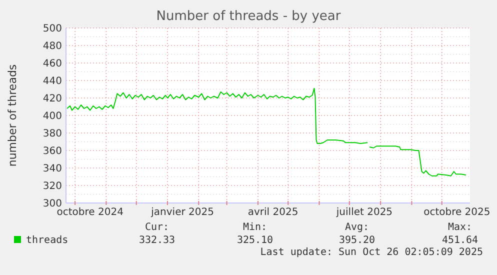 The width and height of the screenshot is (497, 275). I want to click on x-tick-label: octobre 2024, so click(90, 212).